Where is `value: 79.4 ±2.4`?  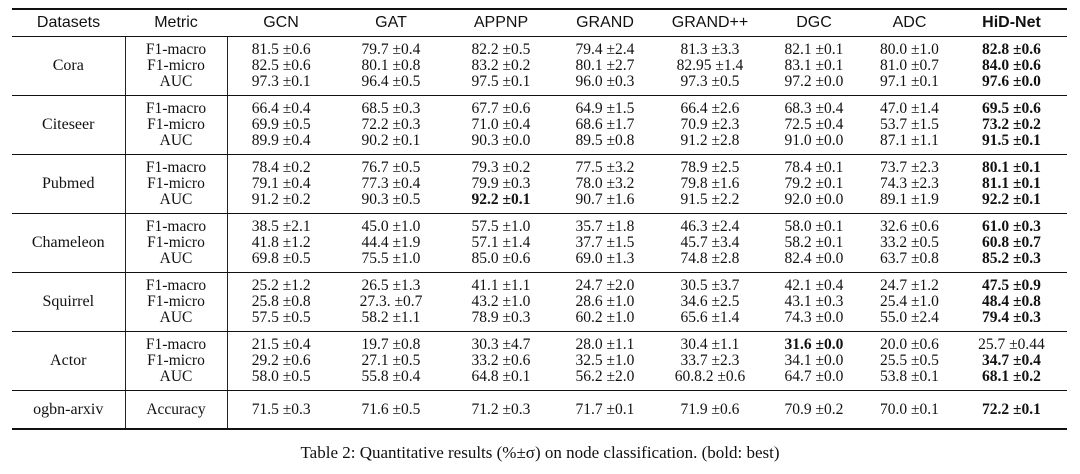
value: 79.4 ±2.4 is located at coordinates (605, 49).